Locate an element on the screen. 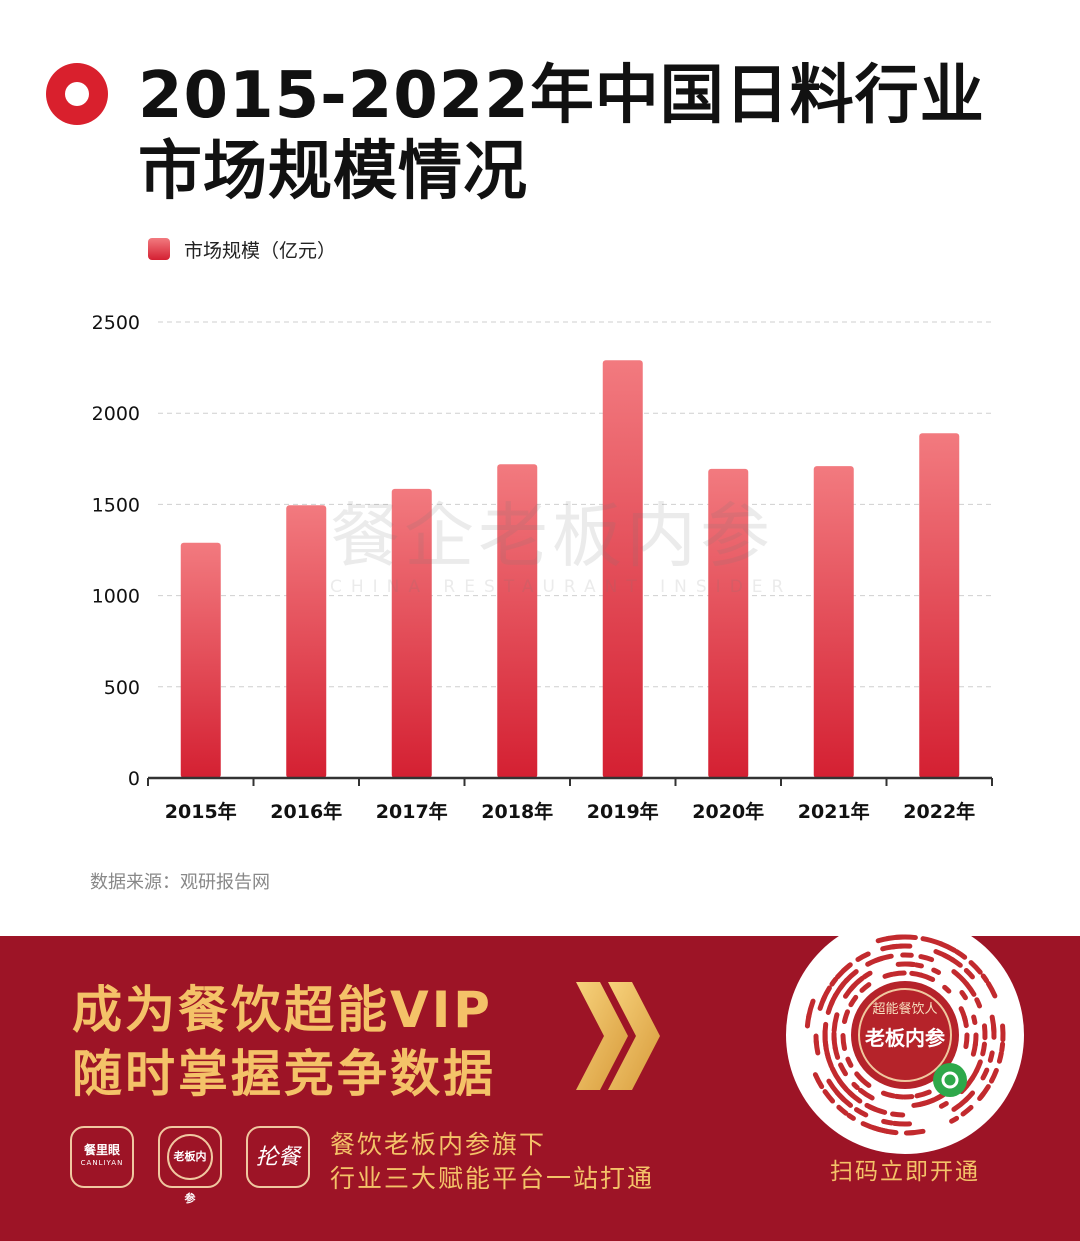 Image resolution: width=1080 pixels, height=1241 pixels. canliyan-logo-cn: 餐里眼 is located at coordinates (101, 1150).